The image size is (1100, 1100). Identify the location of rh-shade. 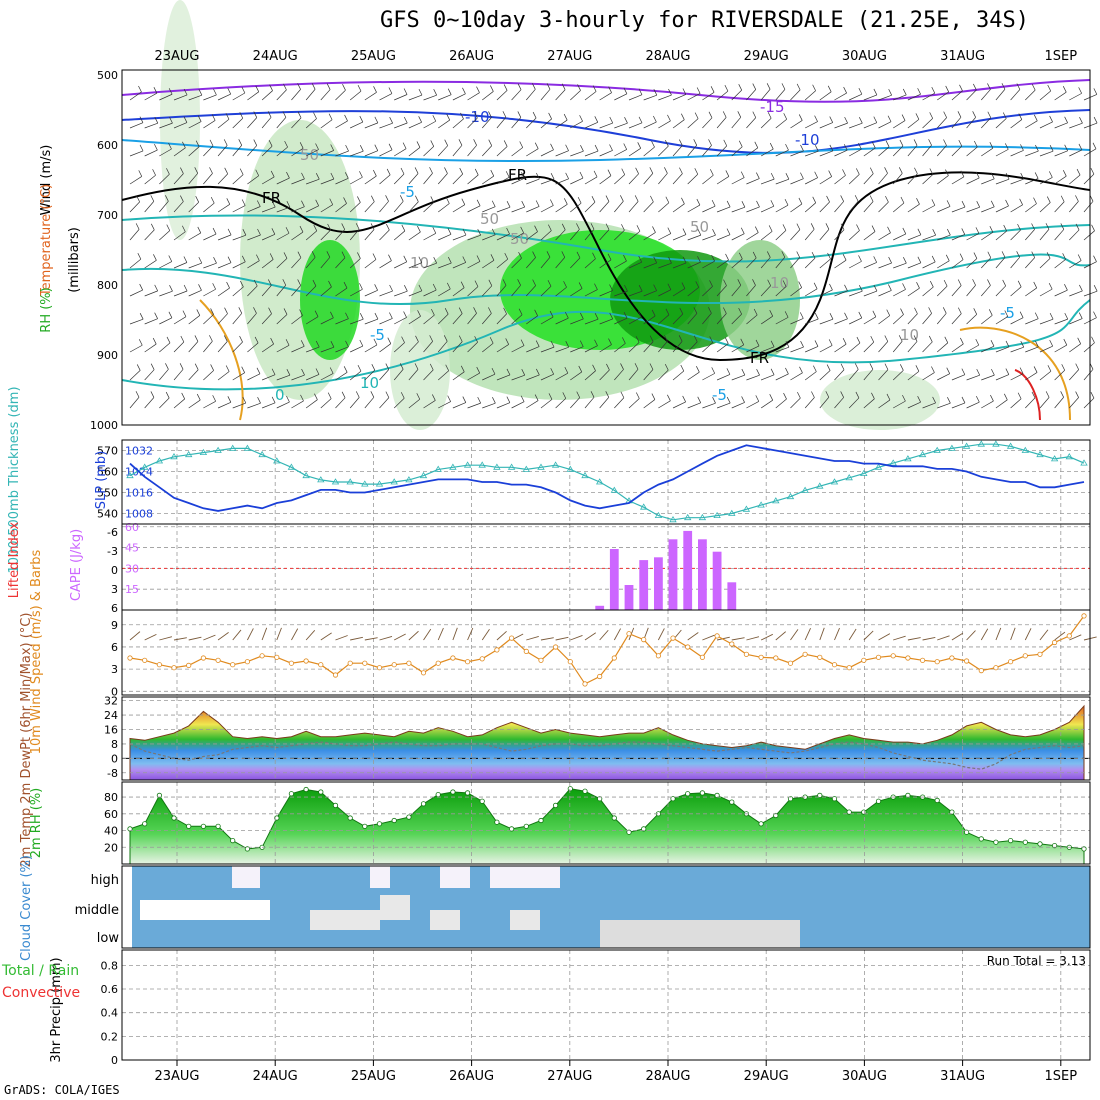
(180, 120).